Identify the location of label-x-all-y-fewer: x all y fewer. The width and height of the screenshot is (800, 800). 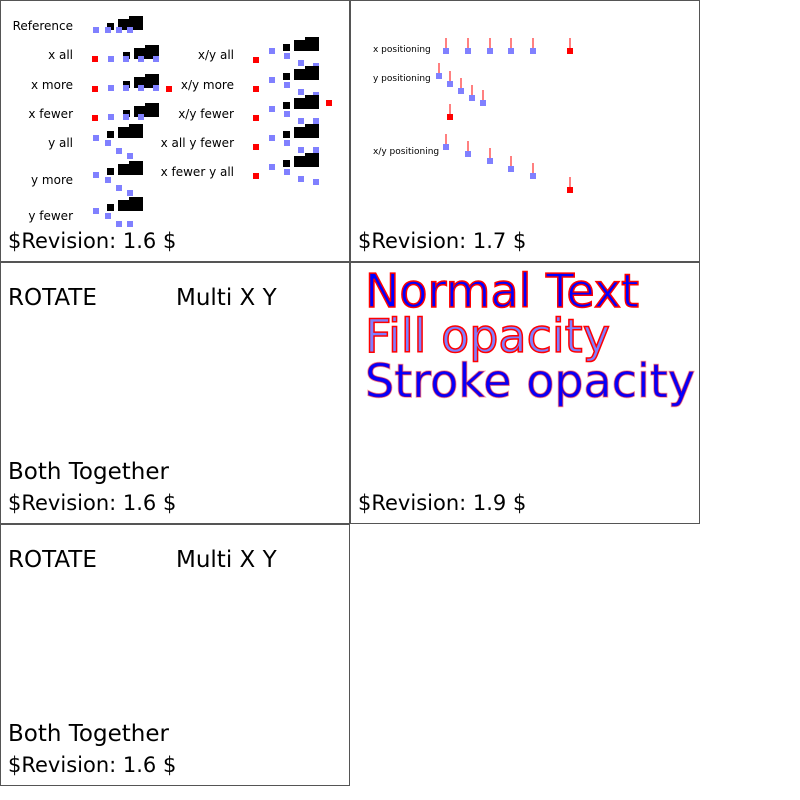
(197, 143).